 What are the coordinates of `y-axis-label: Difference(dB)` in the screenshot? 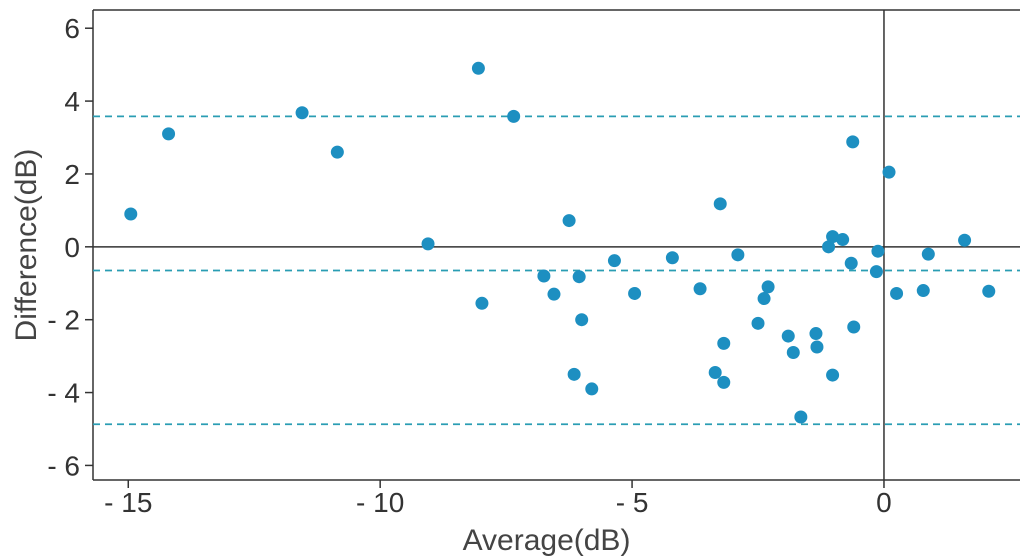 It's located at (26, 245).